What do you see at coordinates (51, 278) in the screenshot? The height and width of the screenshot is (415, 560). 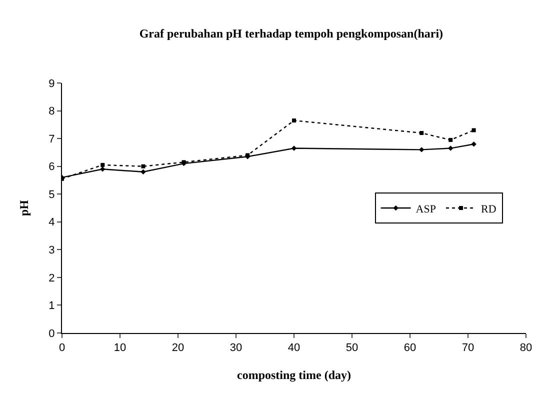 I see `y-tick-label: 2` at bounding box center [51, 278].